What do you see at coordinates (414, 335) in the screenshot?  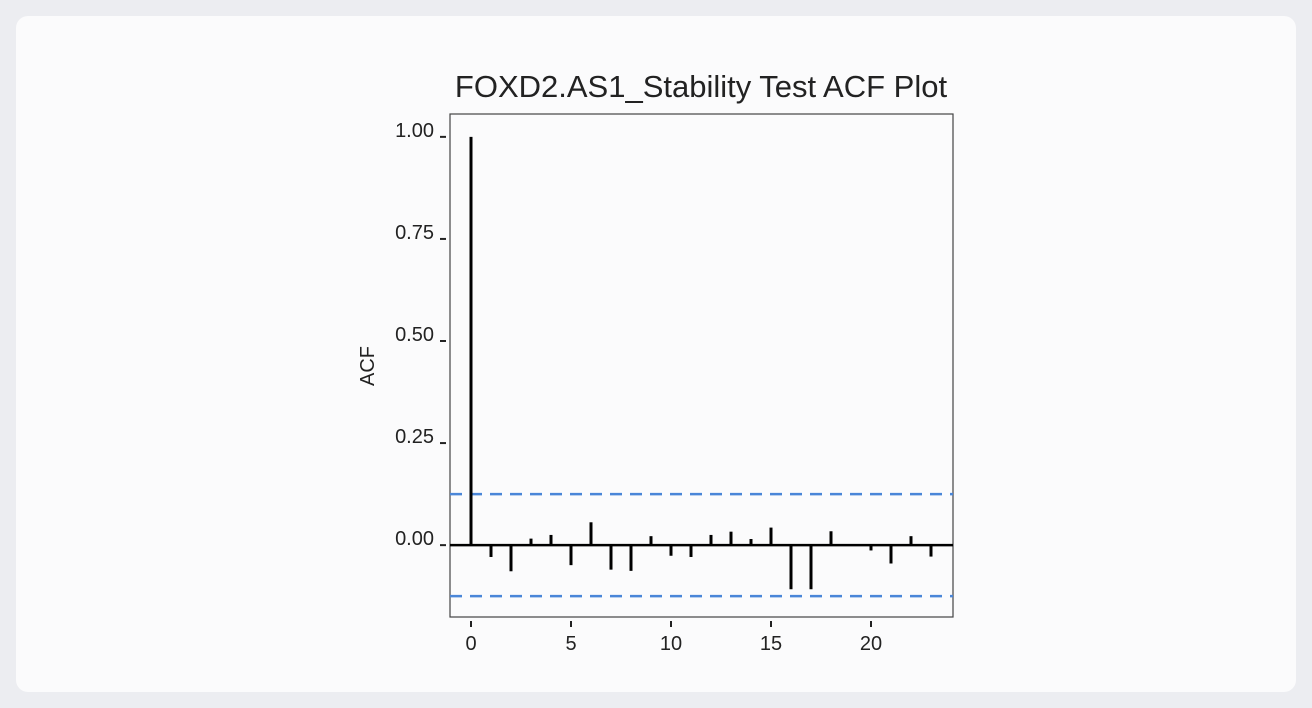 I see `y-tick-label: 0.50` at bounding box center [414, 335].